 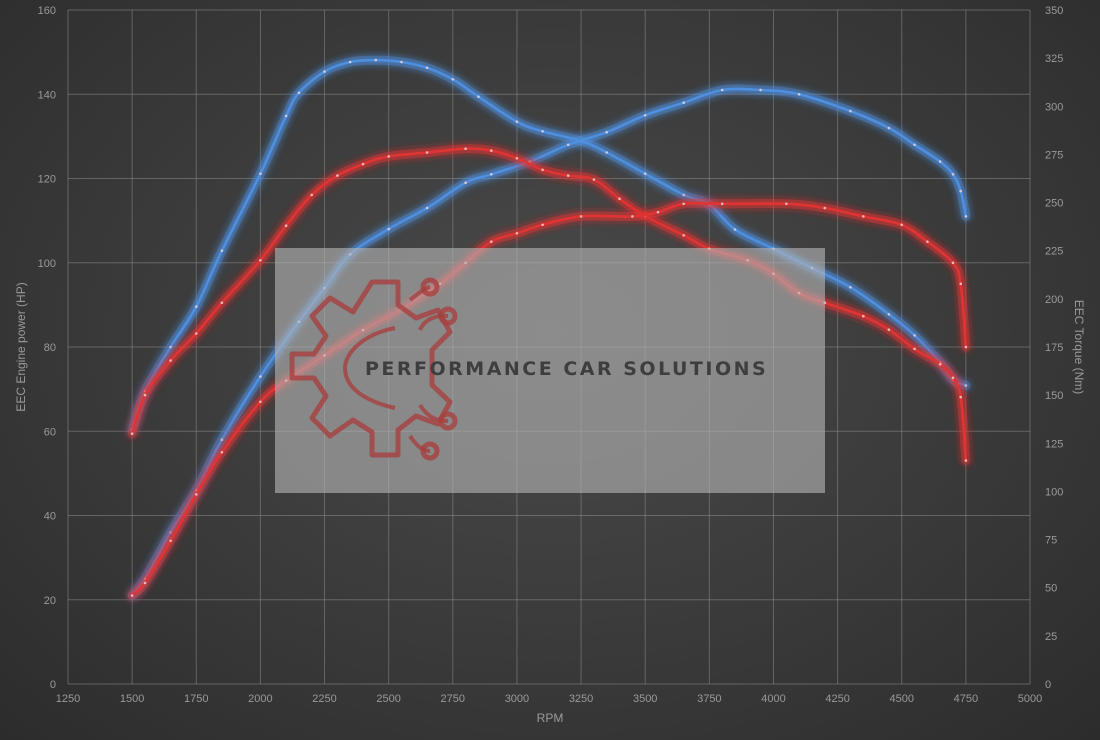 What do you see at coordinates (50, 432) in the screenshot?
I see `left-tick-label: 60` at bounding box center [50, 432].